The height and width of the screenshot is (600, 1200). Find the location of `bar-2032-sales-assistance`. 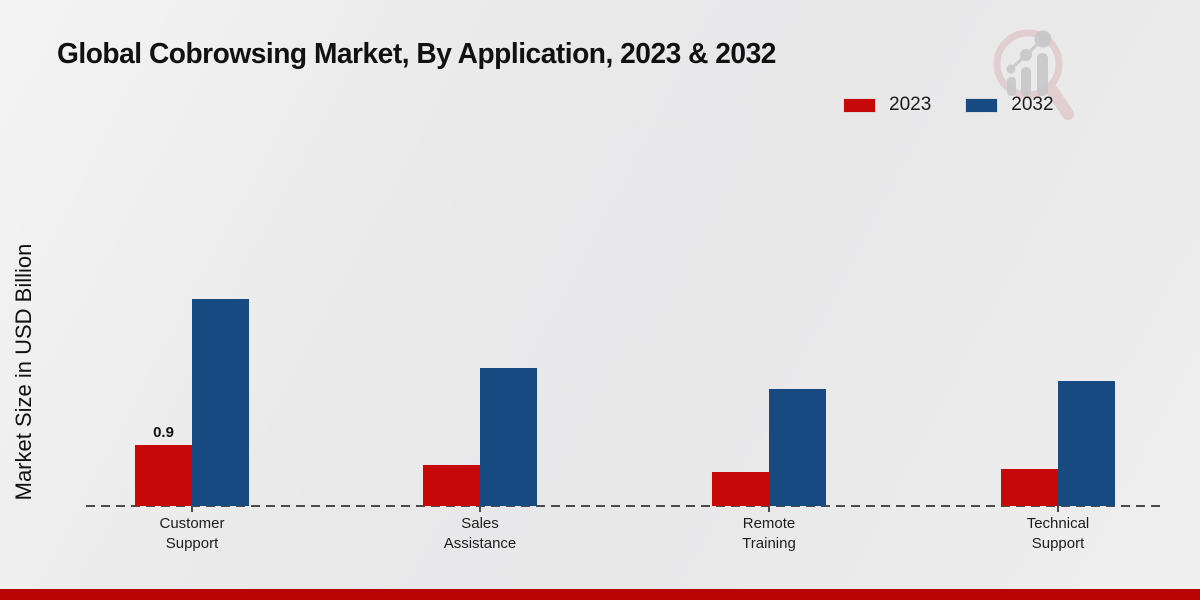

bar-2032-sales-assistance is located at coordinates (508, 437).